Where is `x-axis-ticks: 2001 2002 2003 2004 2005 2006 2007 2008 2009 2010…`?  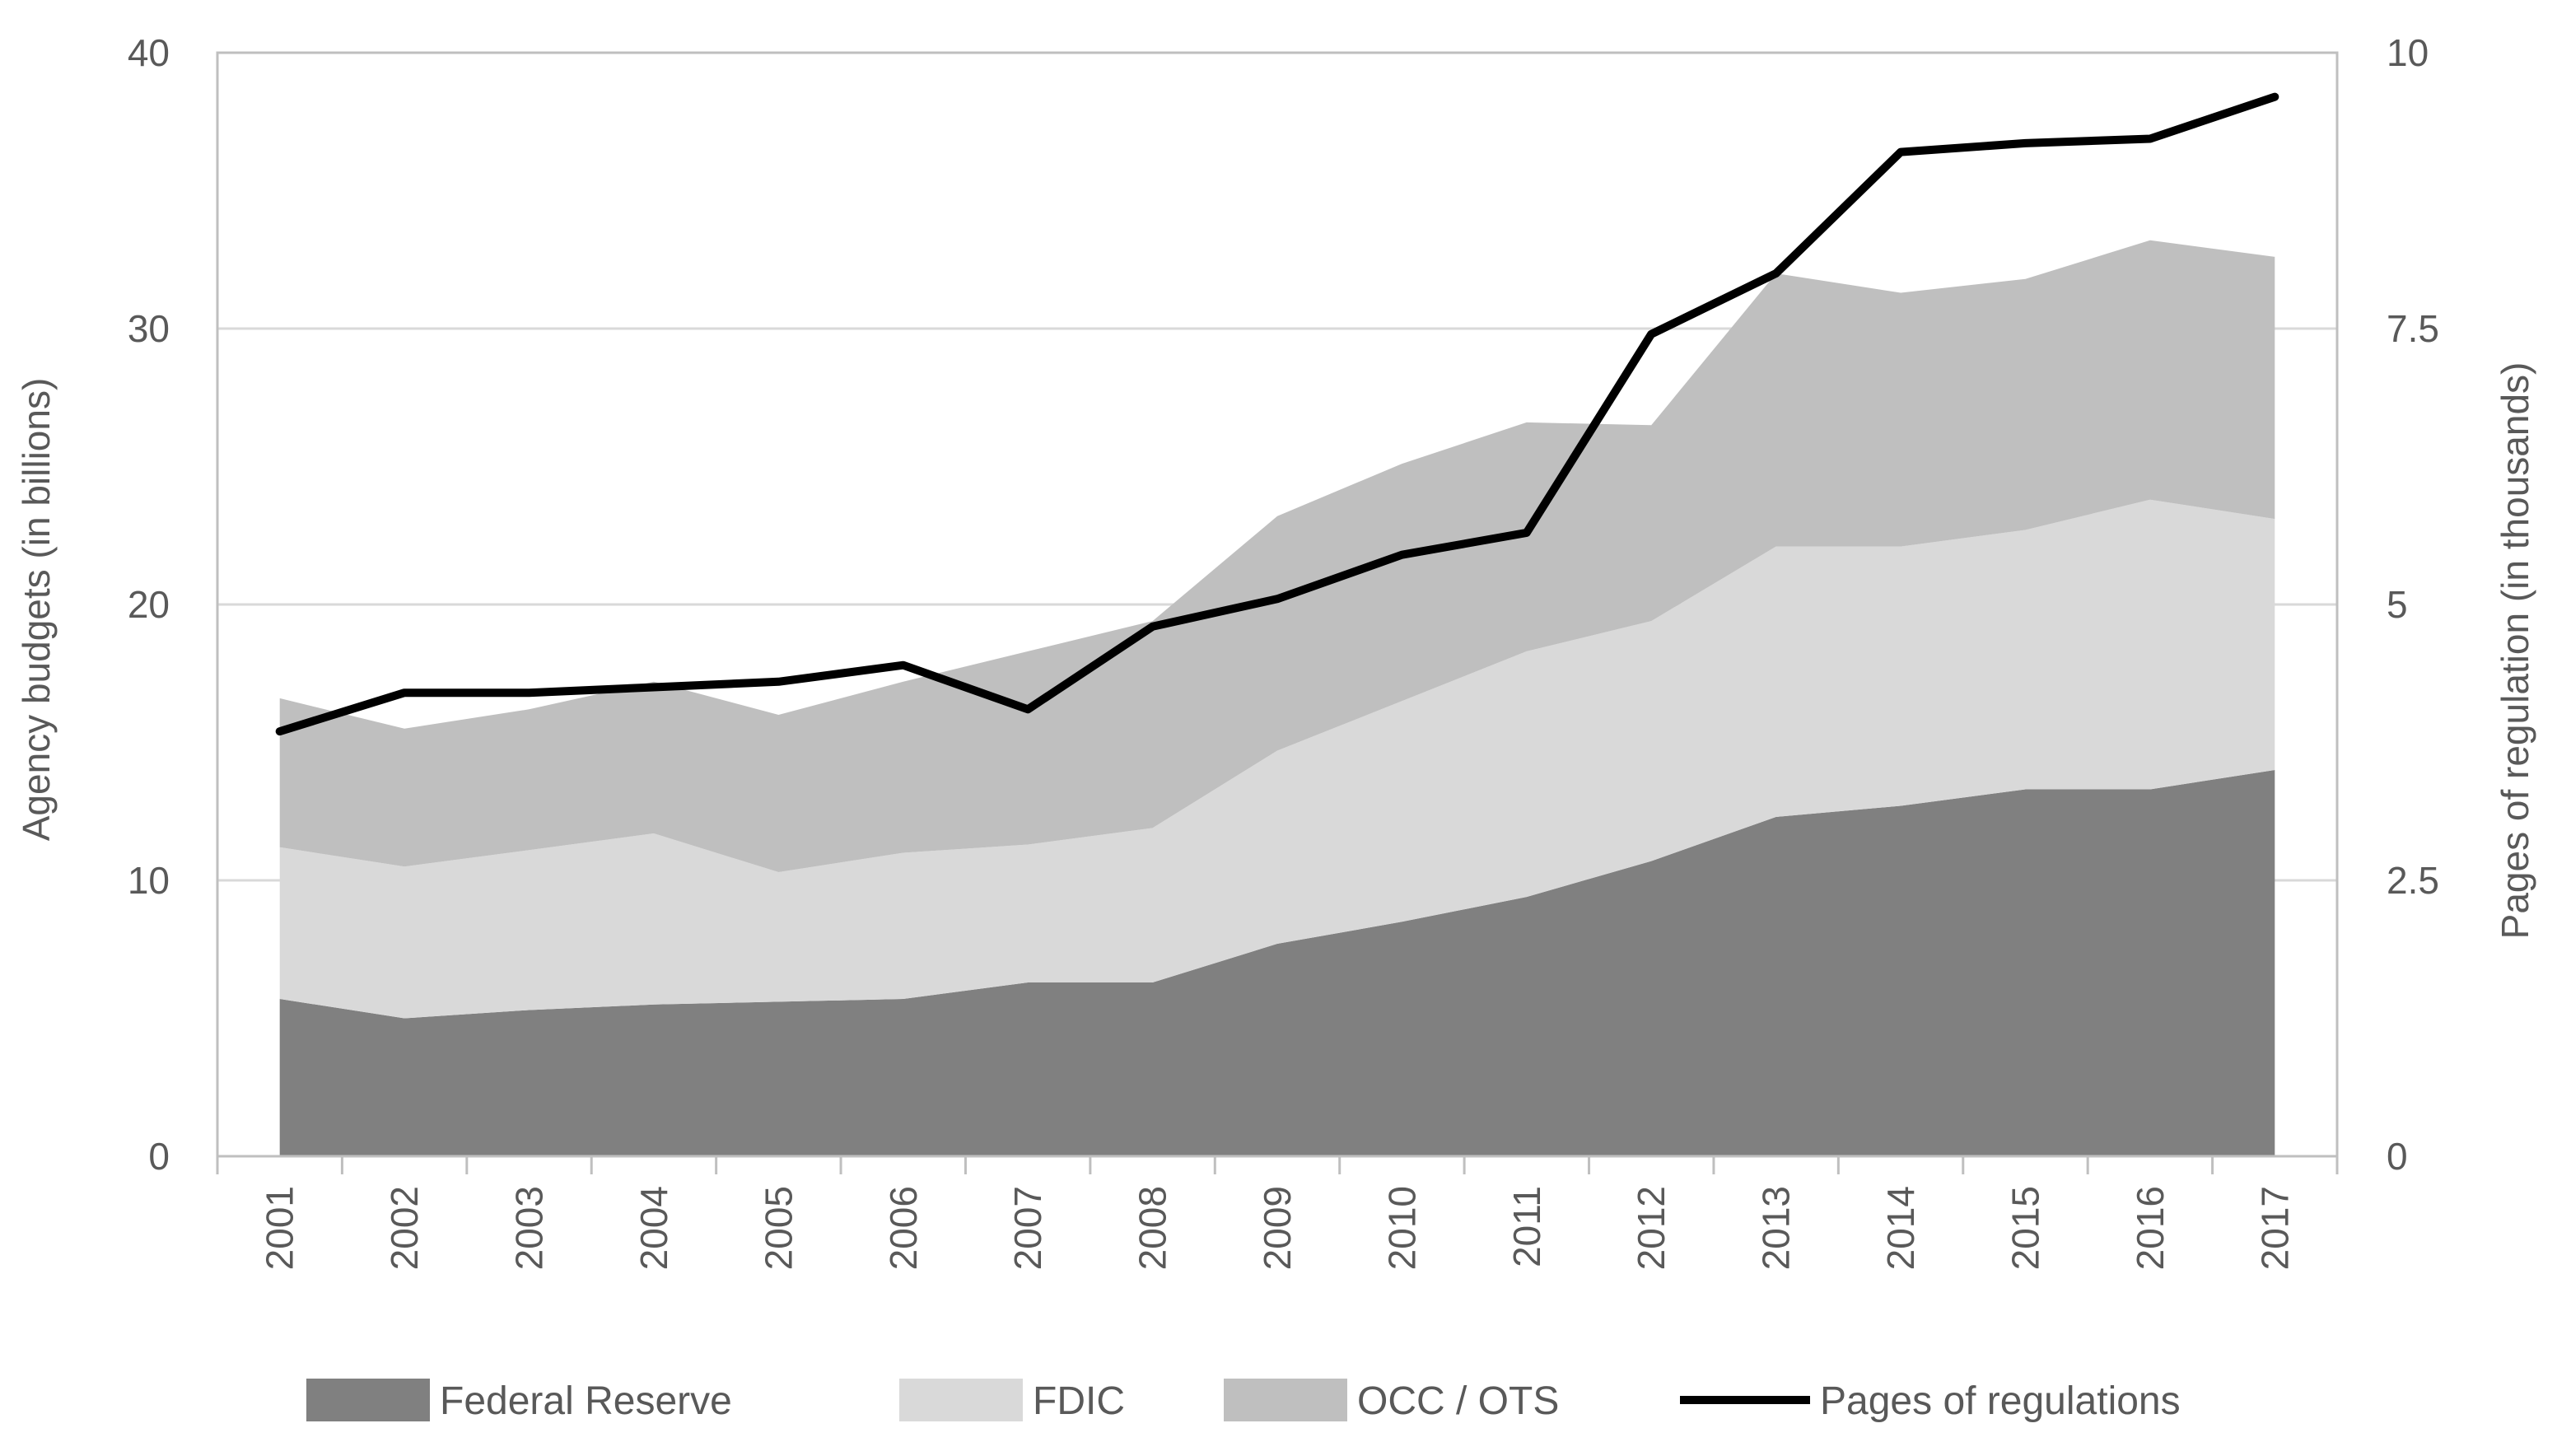 x-axis-ticks: 2001 2002 2003 2004 2005 2006 2007 2008 2009 2010… is located at coordinates (1278, 1228).